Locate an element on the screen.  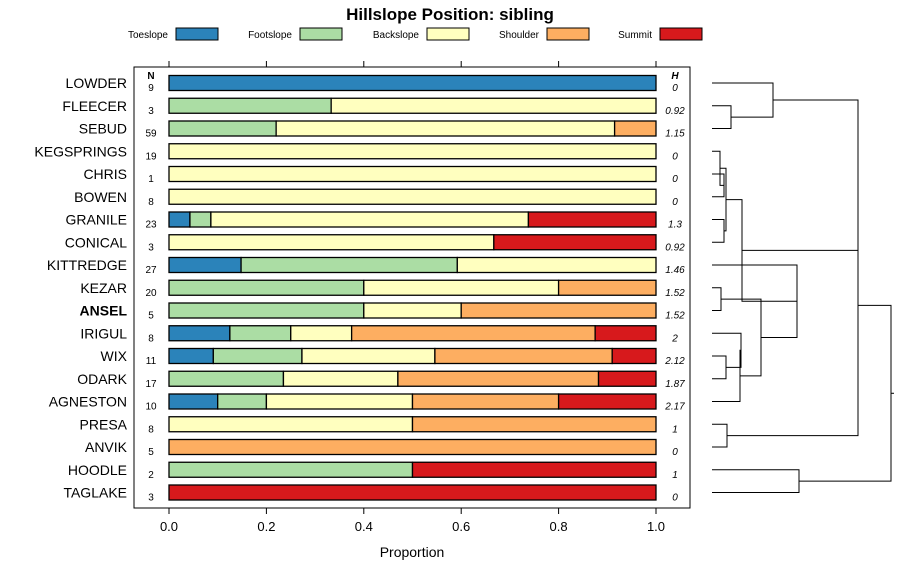
row-label: CONICAL is located at coordinates (96, 242).